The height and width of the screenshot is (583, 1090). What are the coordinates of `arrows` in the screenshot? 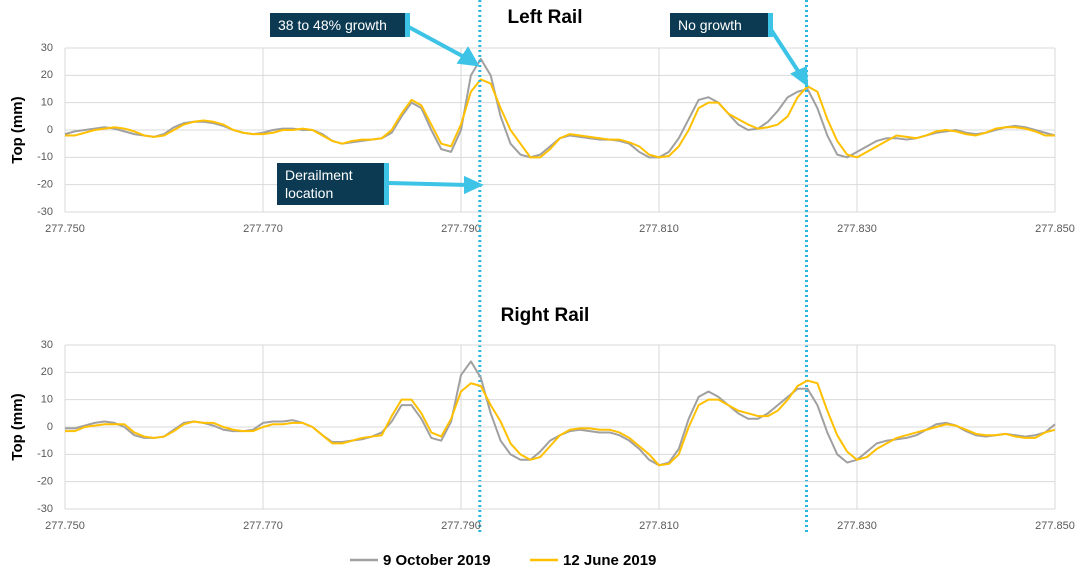 It's located at (598, 109).